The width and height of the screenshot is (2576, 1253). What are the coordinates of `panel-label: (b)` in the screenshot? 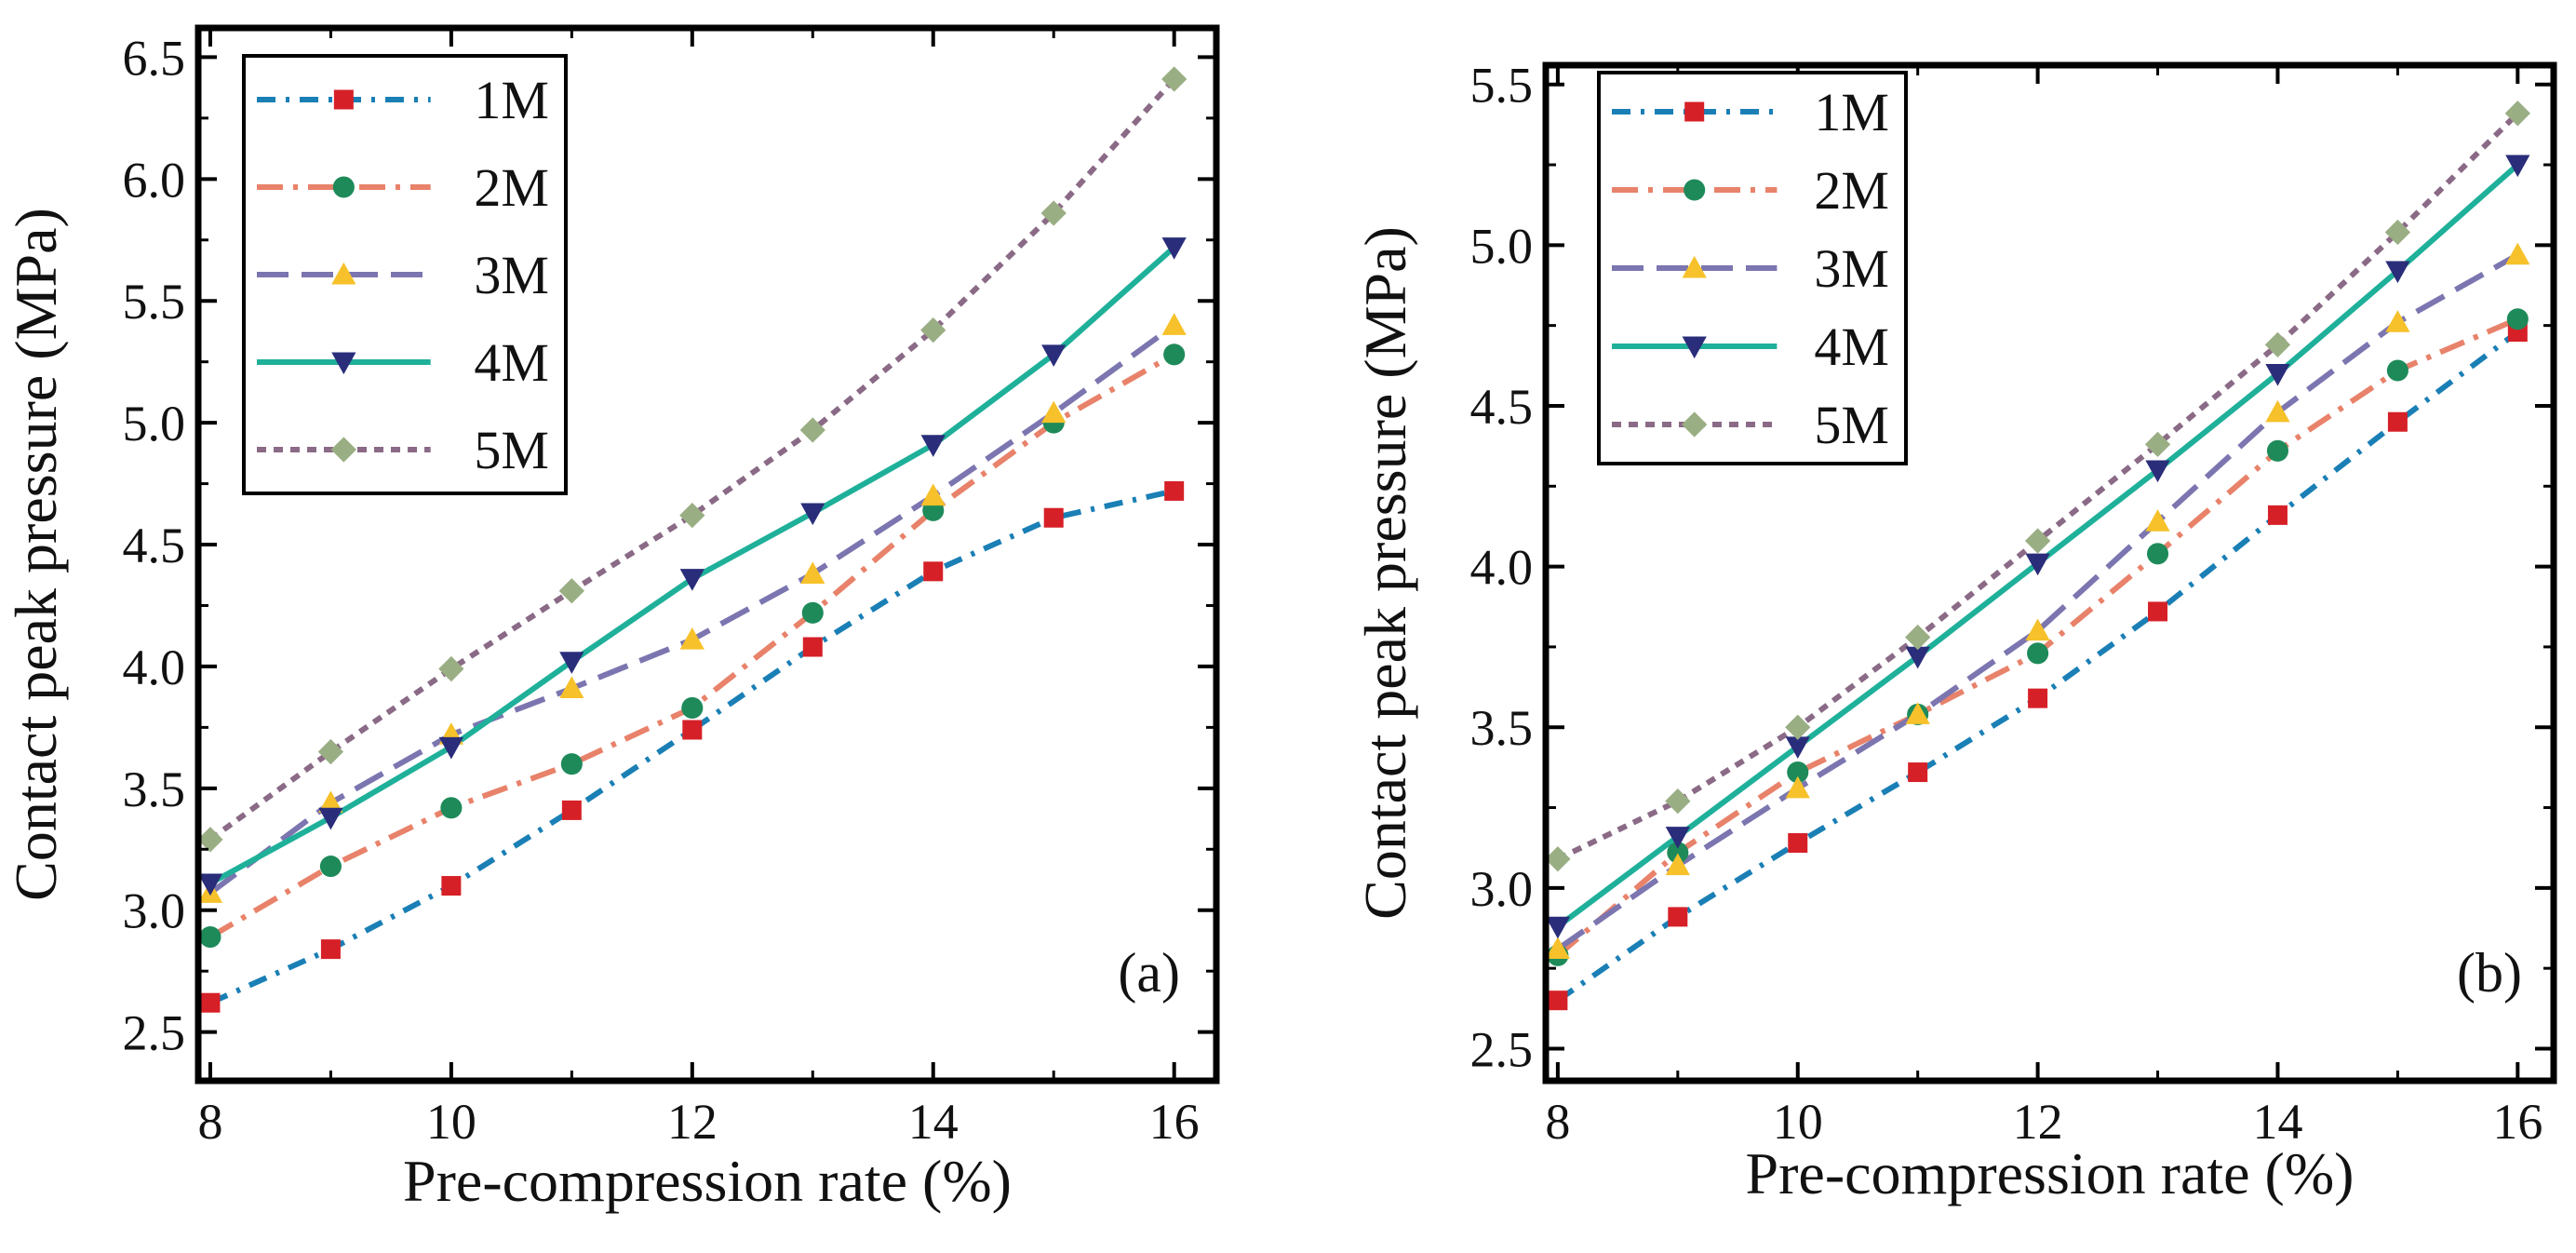 It's located at (2489, 973).